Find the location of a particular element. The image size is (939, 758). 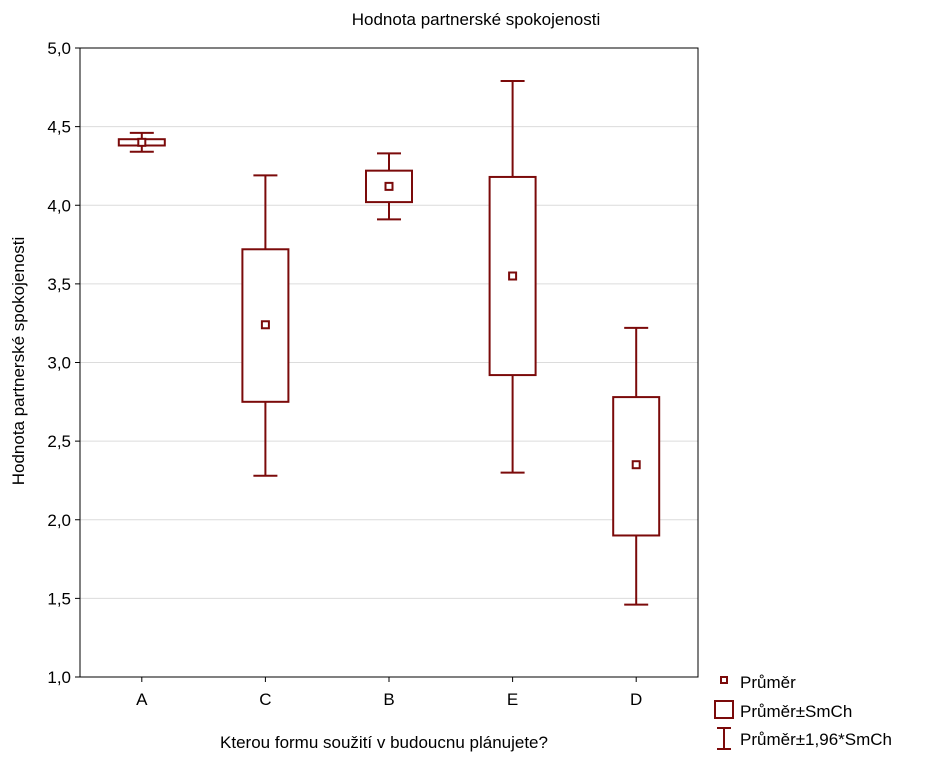

y-axis-ticks: 1,0 1,5 2,0 2,5 3,0 3,5 4,0 4,5 5,0 is located at coordinates (63, 363).